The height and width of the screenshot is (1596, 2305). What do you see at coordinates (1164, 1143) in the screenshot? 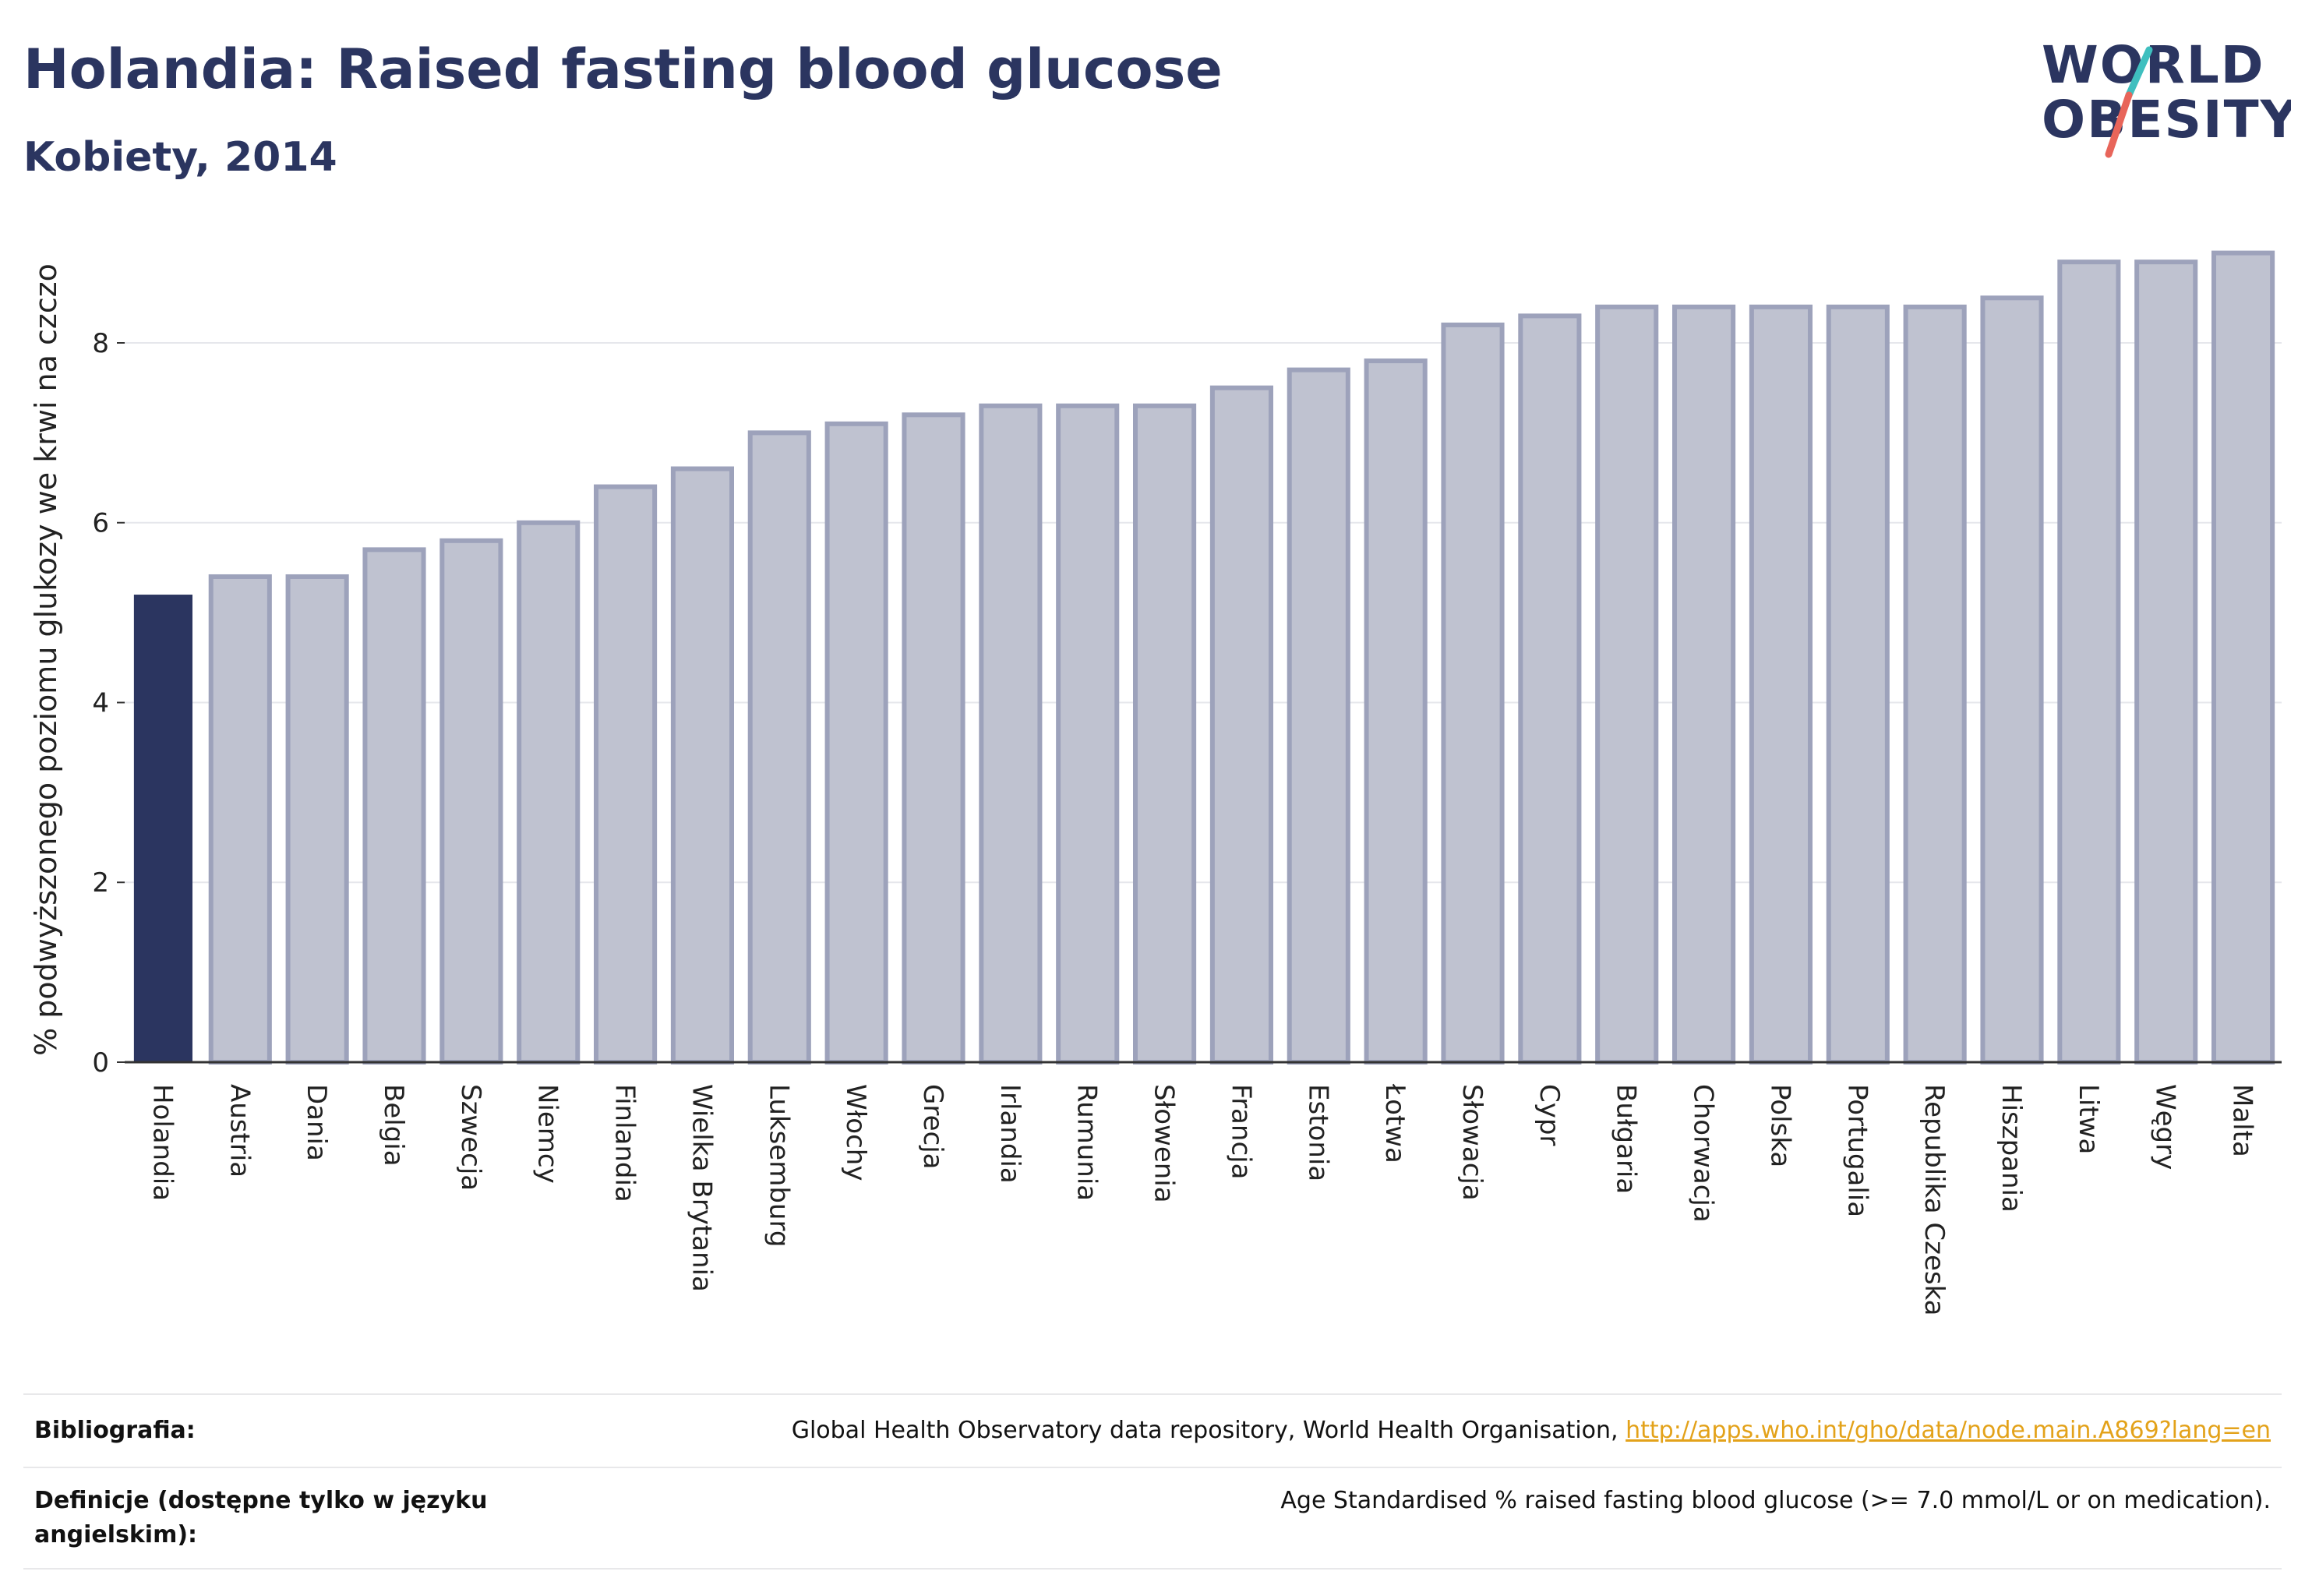
I see `x-tick-label: Słowenia` at bounding box center [1164, 1143].